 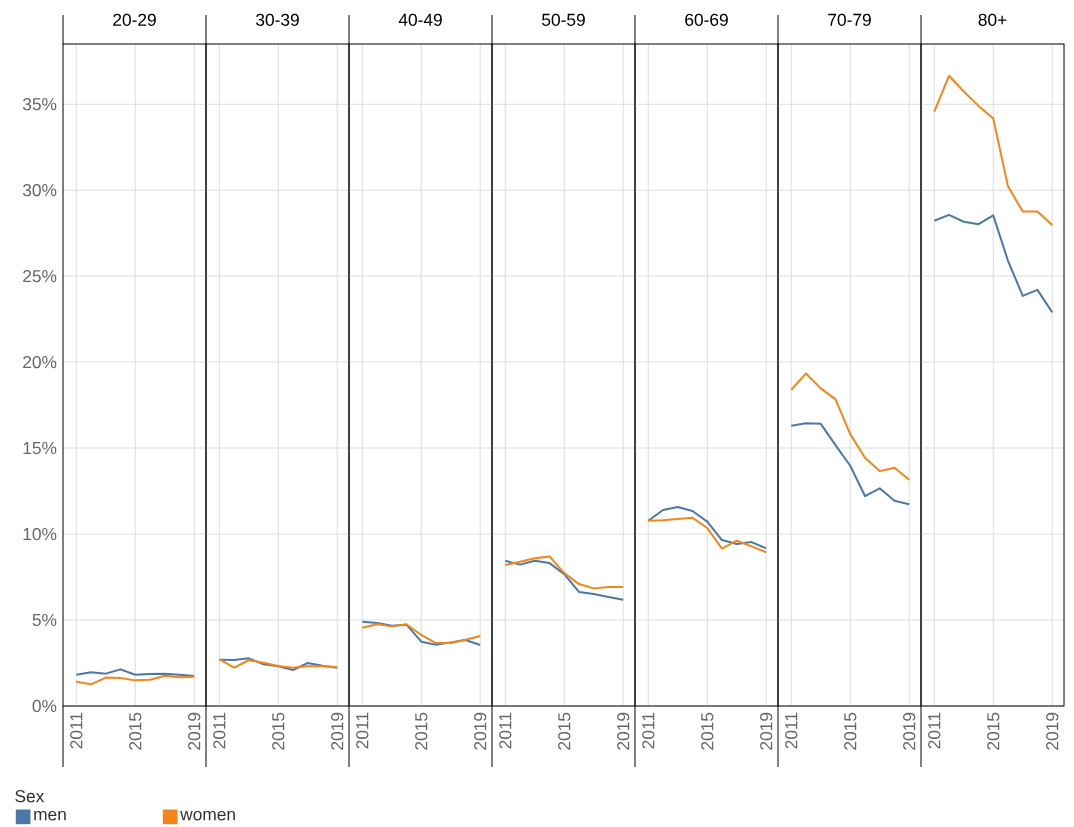 I want to click on chart-title: 60-69, so click(x=706, y=19).